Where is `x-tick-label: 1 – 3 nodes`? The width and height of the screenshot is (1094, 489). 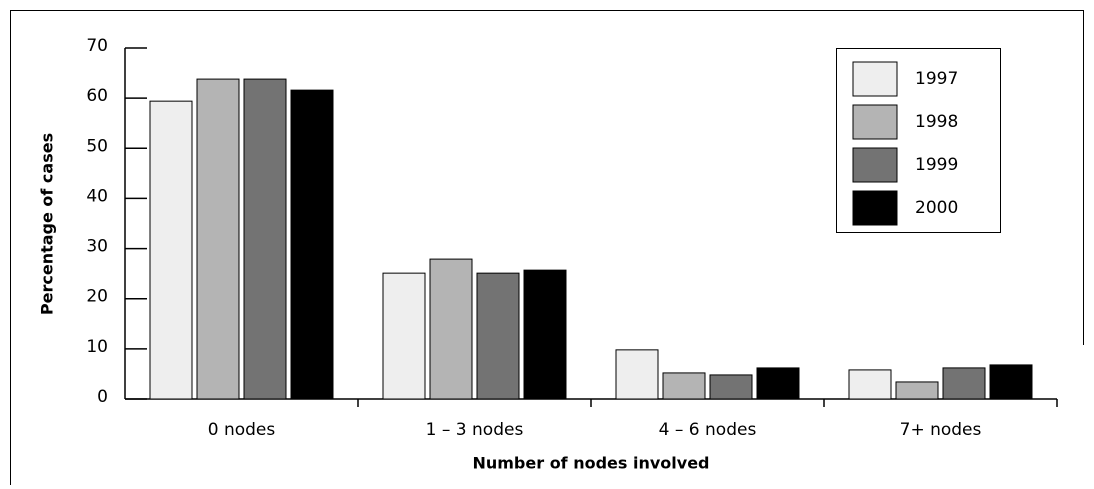
x-tick-label: 1 – 3 nodes is located at coordinates (475, 430).